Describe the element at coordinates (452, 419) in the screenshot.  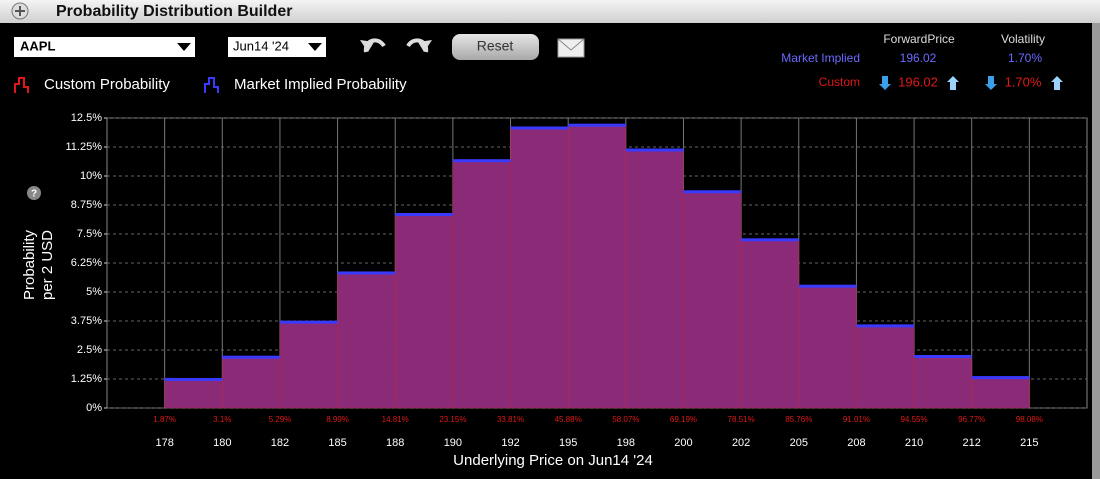
I see `cumulative-label: 23.15%` at that location.